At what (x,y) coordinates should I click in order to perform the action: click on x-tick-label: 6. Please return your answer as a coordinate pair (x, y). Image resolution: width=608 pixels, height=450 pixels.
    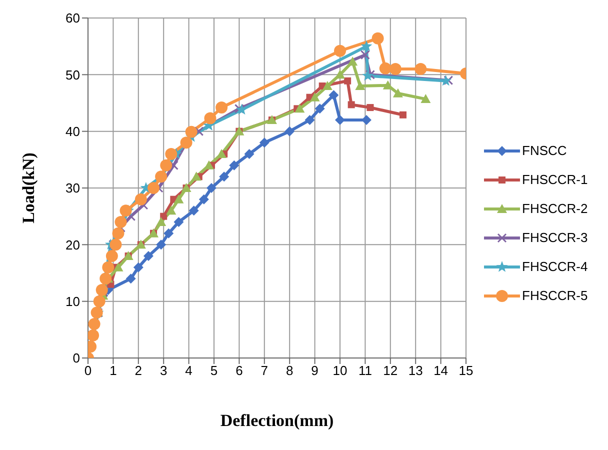
    Looking at the image, I should click on (239, 370).